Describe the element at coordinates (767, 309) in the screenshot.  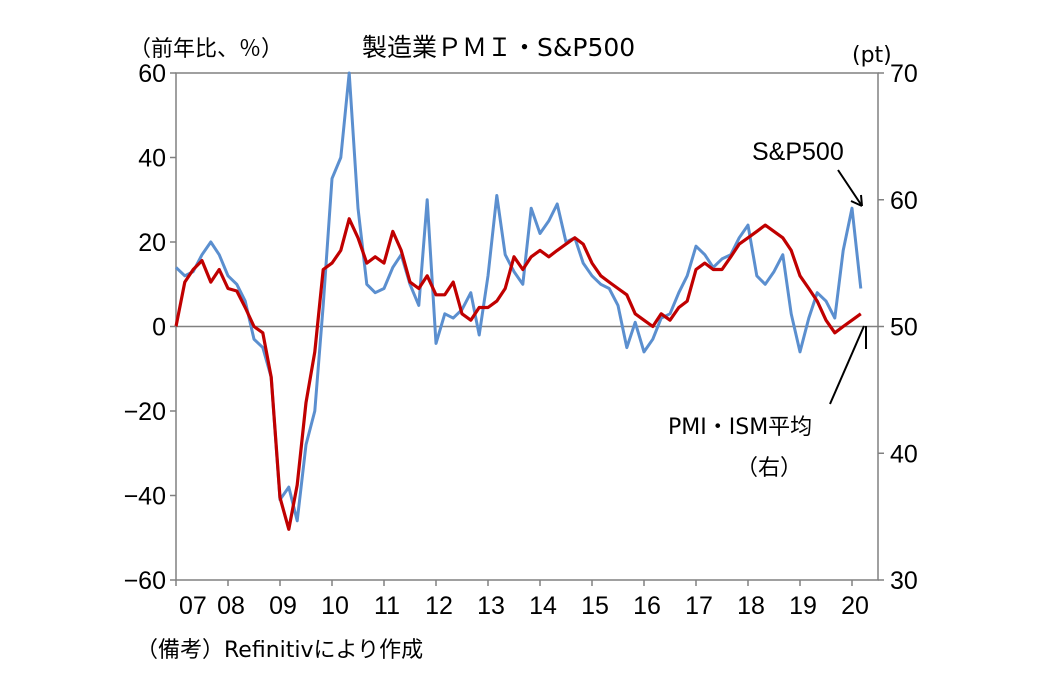
I see `annotations: S&P500 PMI・ISM平均 （右）` at that location.